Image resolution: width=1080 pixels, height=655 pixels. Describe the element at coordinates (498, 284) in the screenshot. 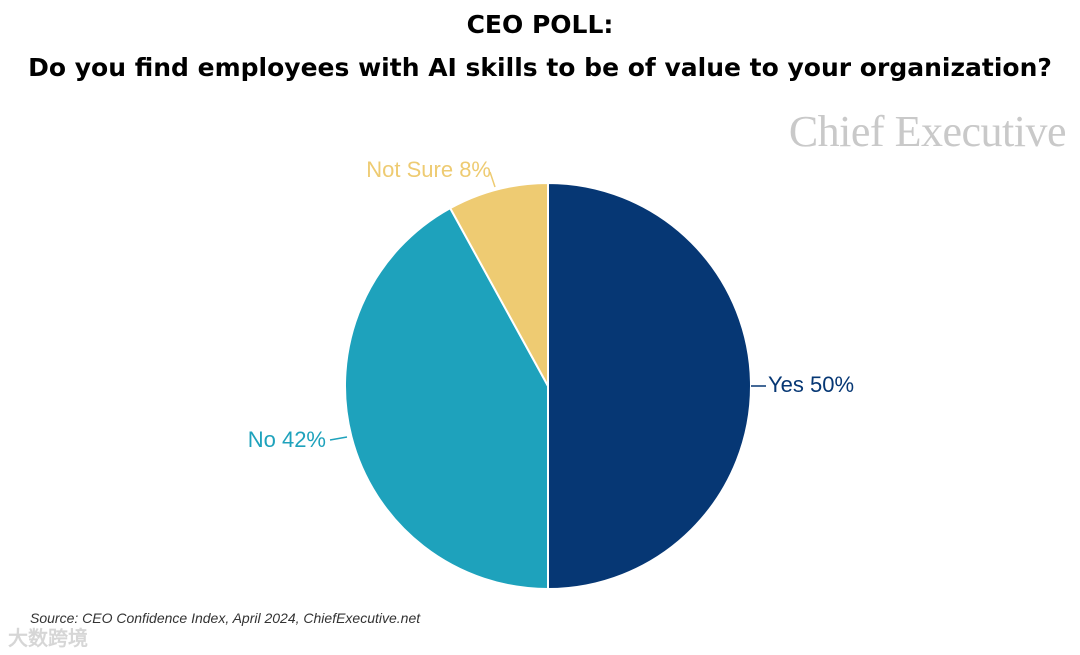

I see `pie-slice-not-sure` at that location.